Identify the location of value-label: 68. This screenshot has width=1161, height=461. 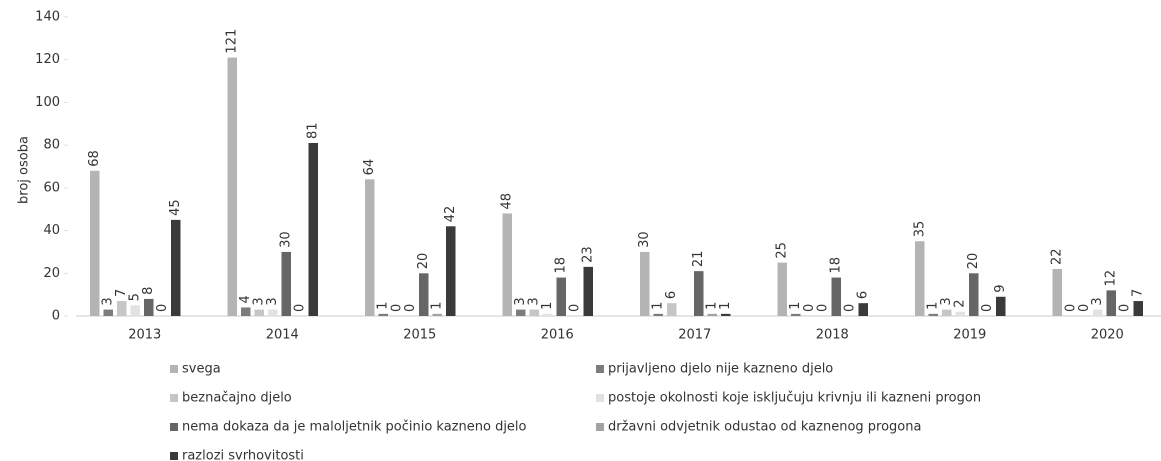
(94, 158).